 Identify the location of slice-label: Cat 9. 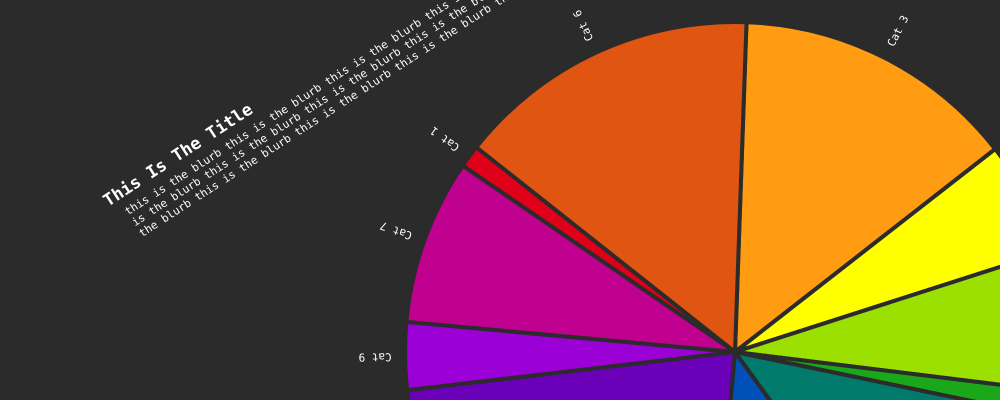
(374, 356).